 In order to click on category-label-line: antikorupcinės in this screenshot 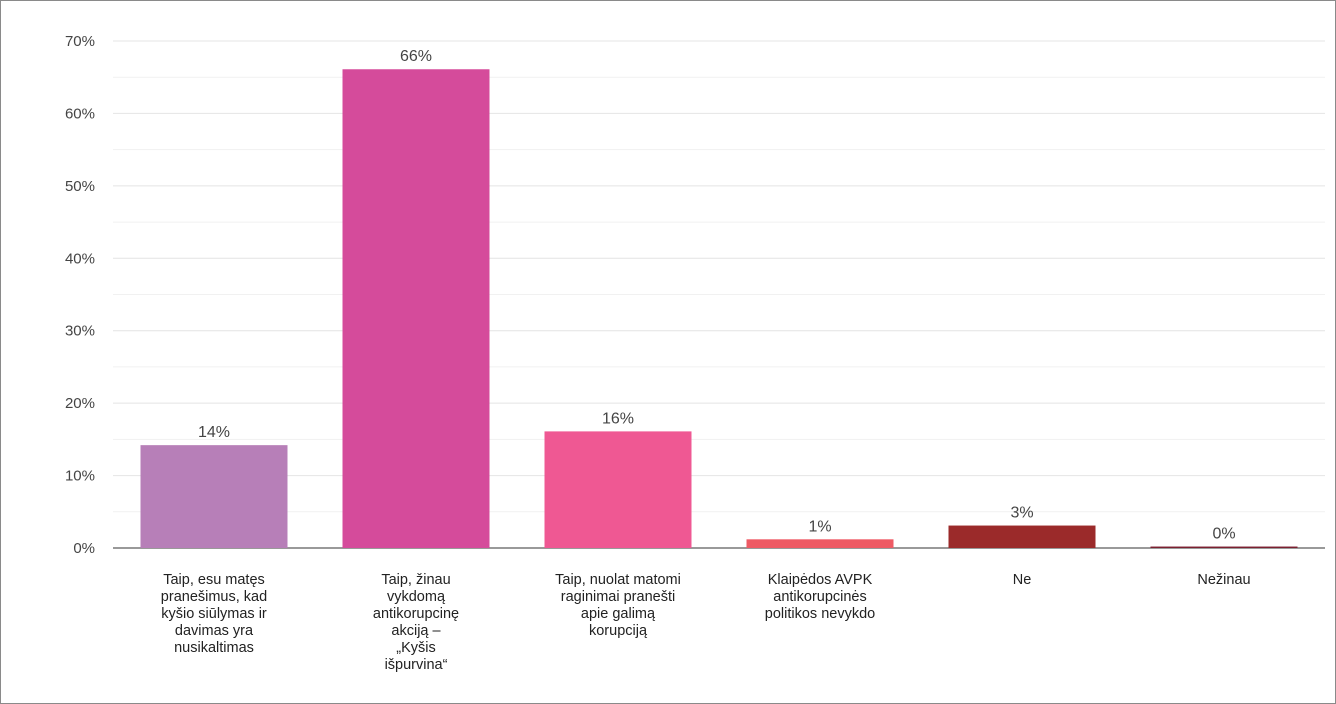, I will do `click(820, 597)`.